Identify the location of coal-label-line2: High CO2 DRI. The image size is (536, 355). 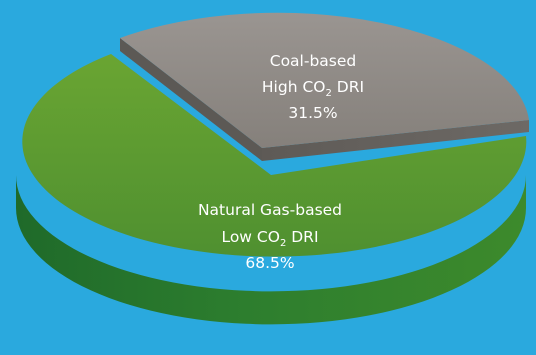
(313, 88).